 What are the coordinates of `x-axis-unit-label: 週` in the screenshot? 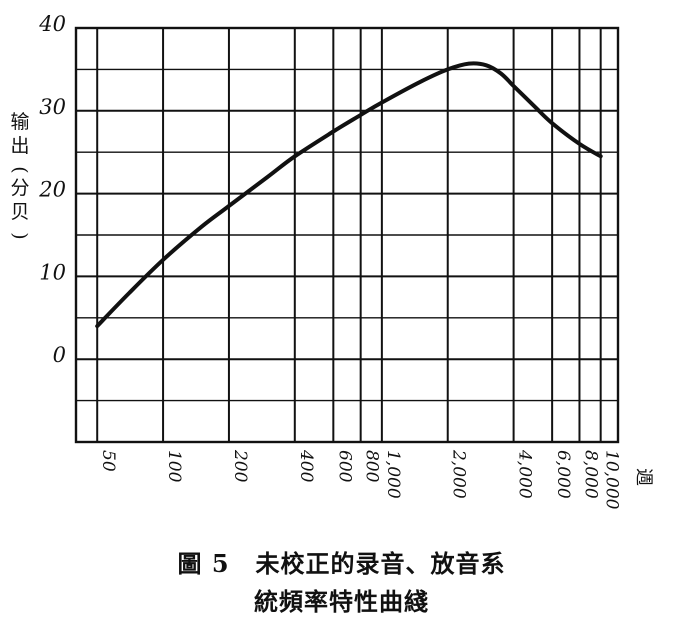 It's located at (643, 477).